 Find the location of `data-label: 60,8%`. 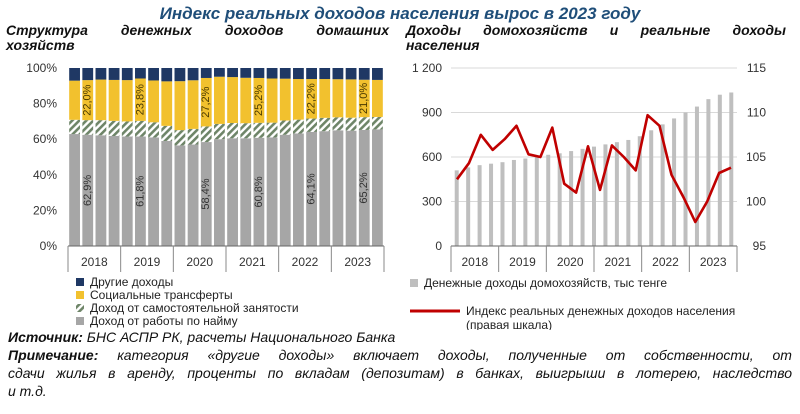

data-label: 60,8% is located at coordinates (259, 191).